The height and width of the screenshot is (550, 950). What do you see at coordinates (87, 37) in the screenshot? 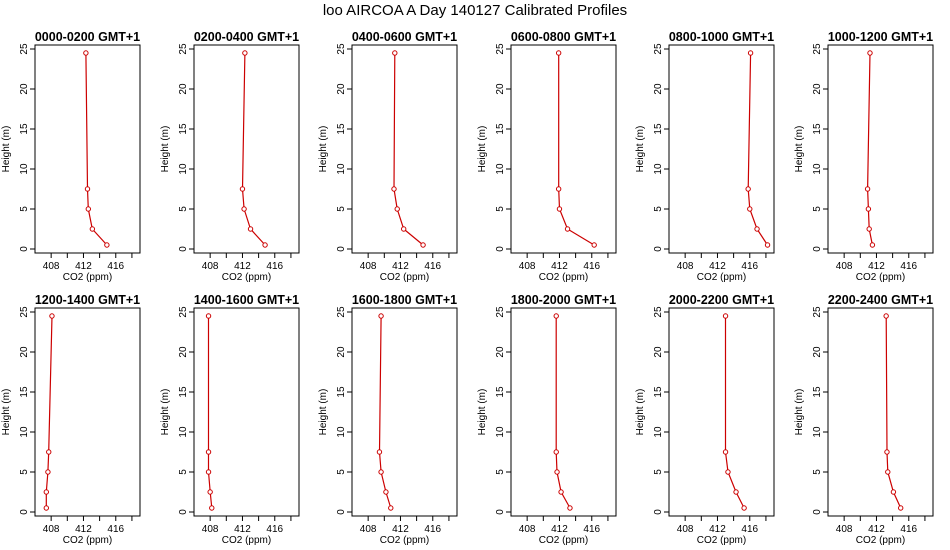
I see `panel-title: 0000-0200 GMT+1` at bounding box center [87, 37].